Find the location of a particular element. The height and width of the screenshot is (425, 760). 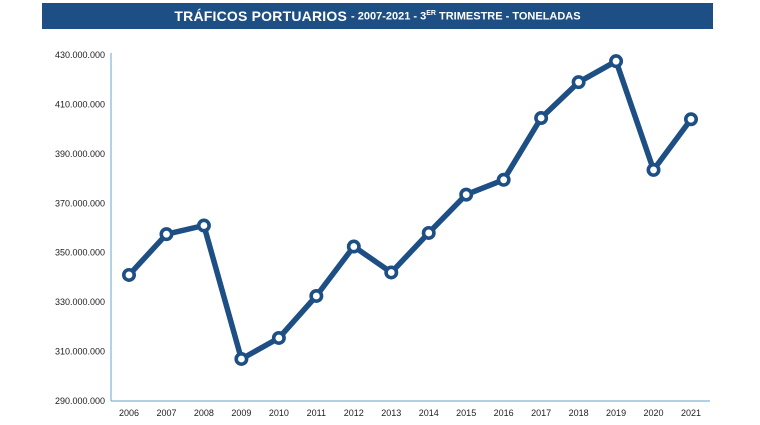

subtitle-prefix: - 2007-2021 - 3 is located at coordinates (389, 16).